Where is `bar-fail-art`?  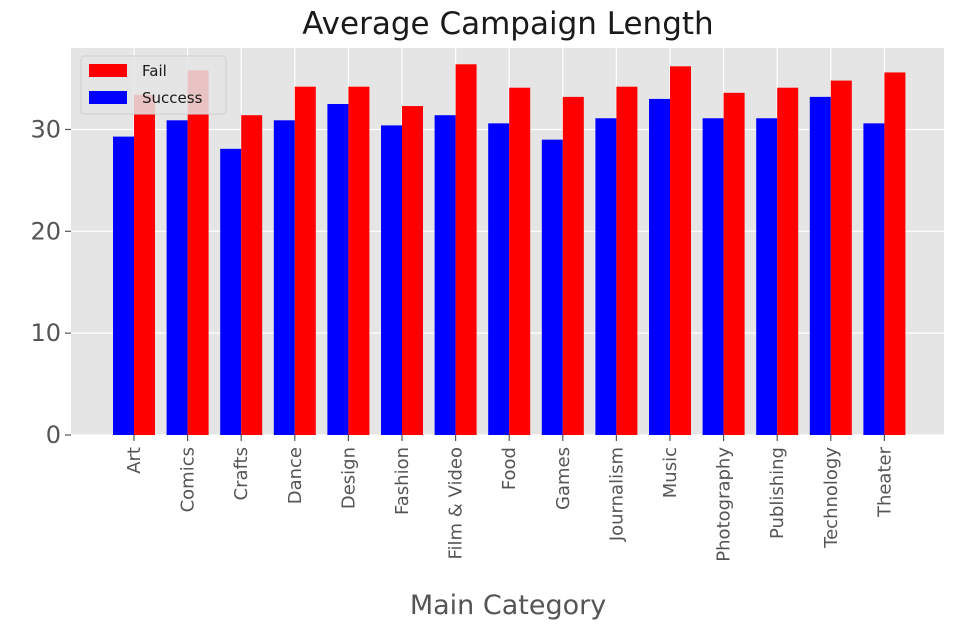
bar-fail-art is located at coordinates (144, 265).